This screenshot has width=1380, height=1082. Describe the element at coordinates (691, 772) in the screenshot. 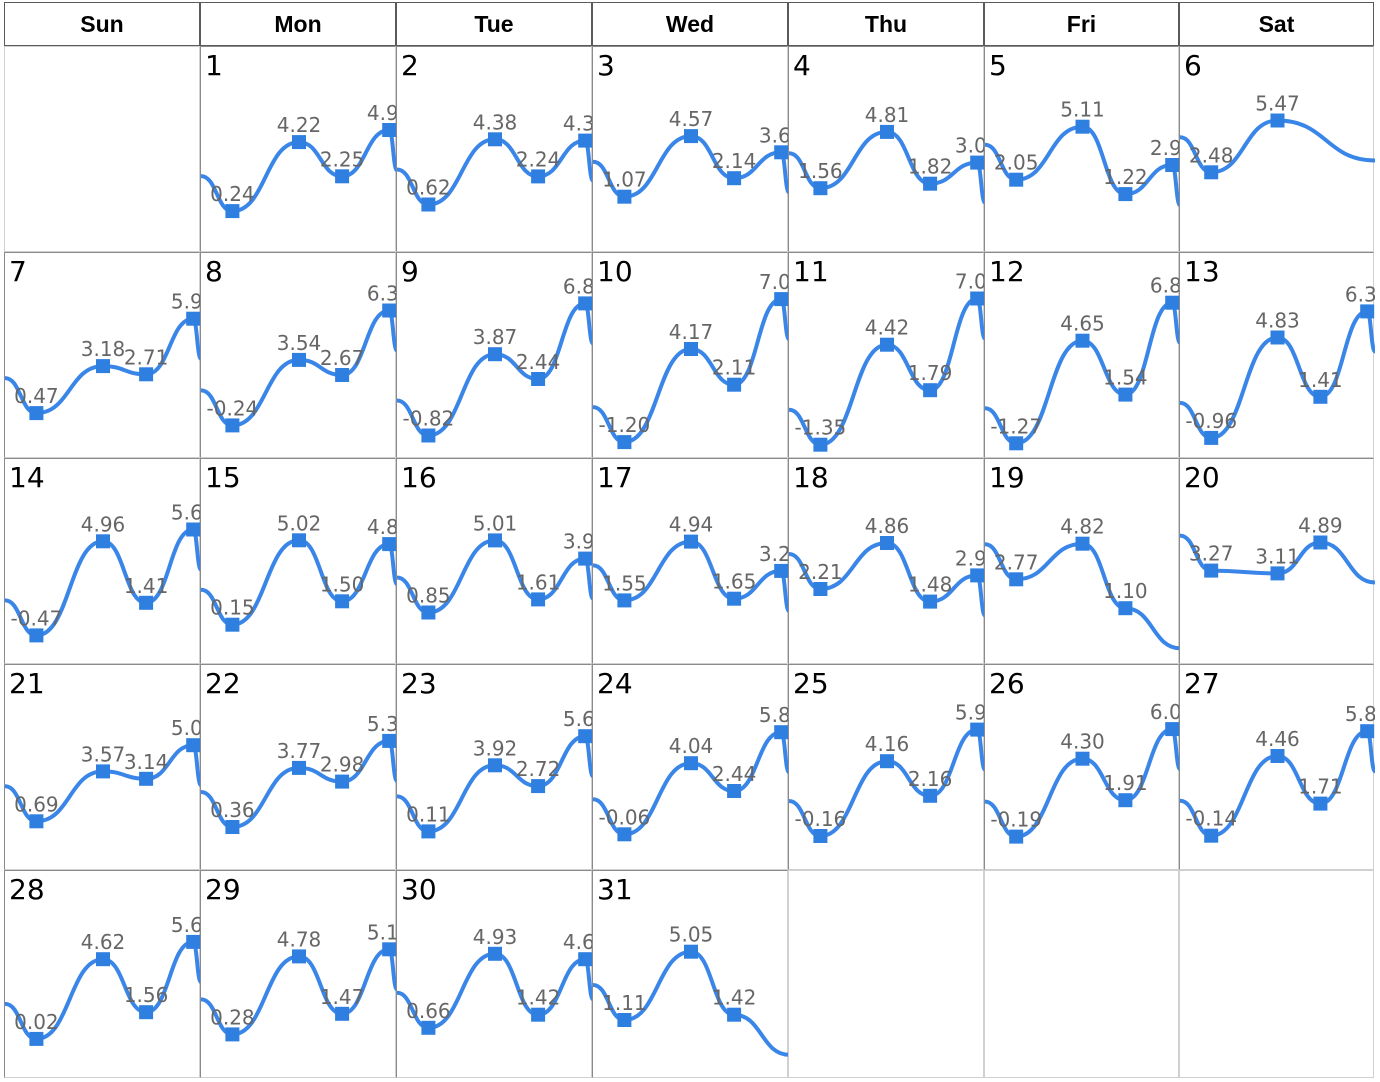

I see `day-sparkline: -0.06 4.04 2.44 5.83` at that location.